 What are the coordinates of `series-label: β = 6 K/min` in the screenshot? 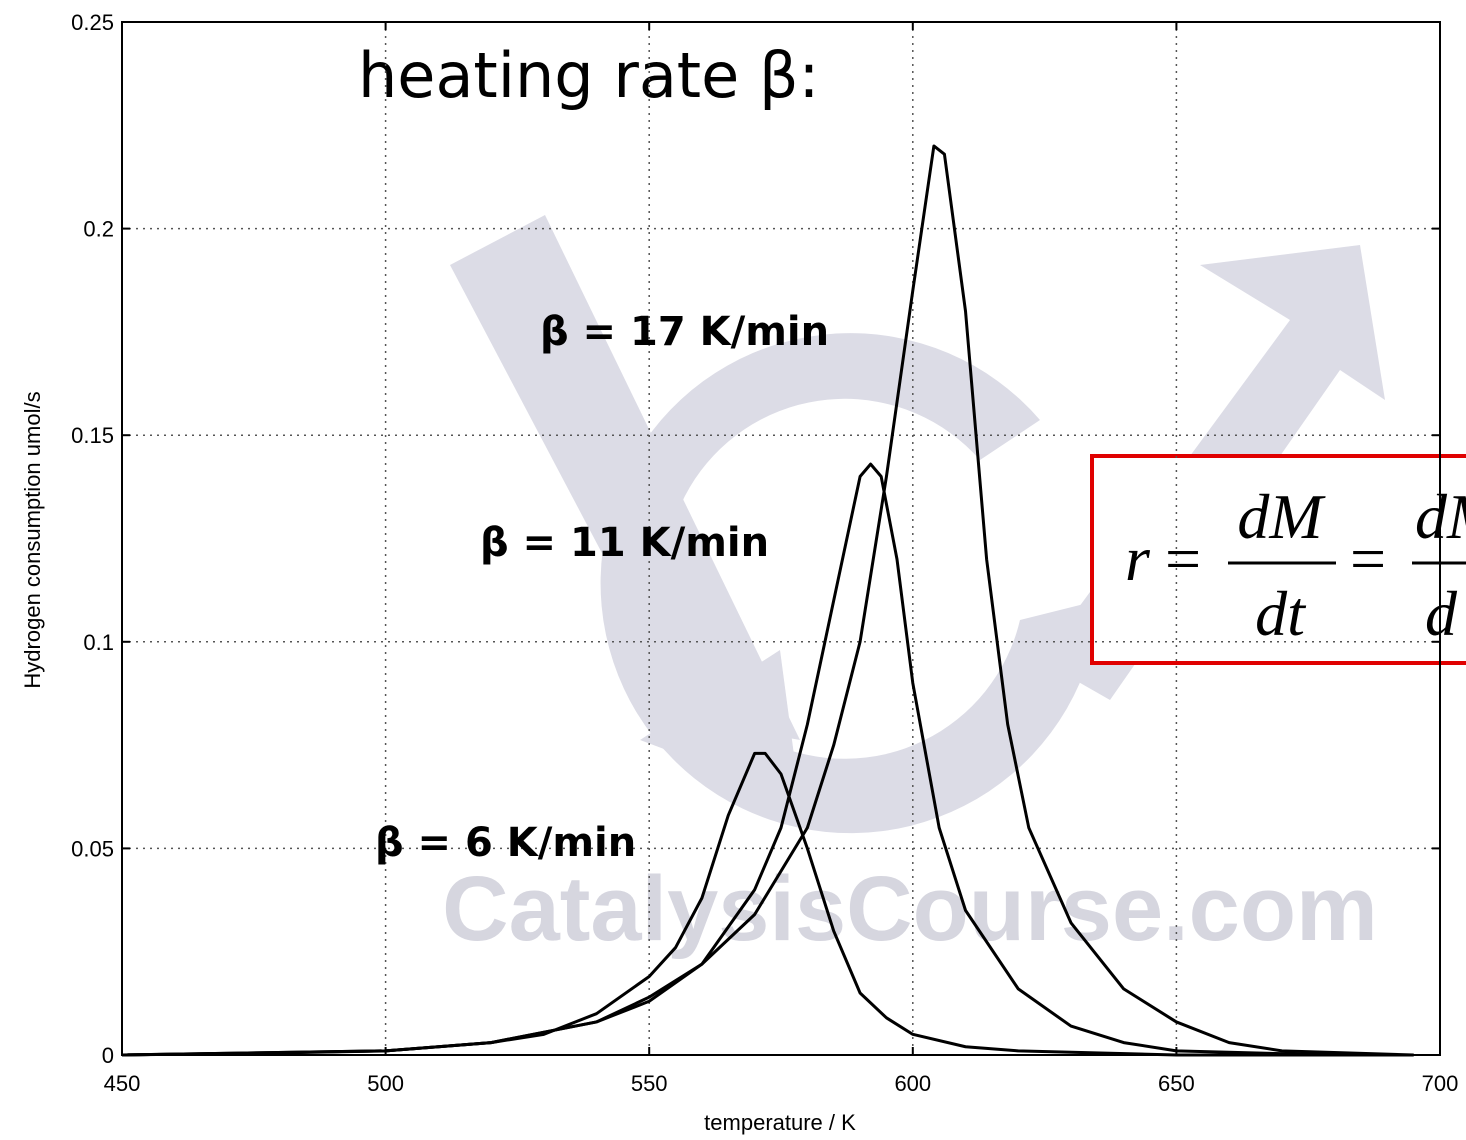 It's located at (505, 843).